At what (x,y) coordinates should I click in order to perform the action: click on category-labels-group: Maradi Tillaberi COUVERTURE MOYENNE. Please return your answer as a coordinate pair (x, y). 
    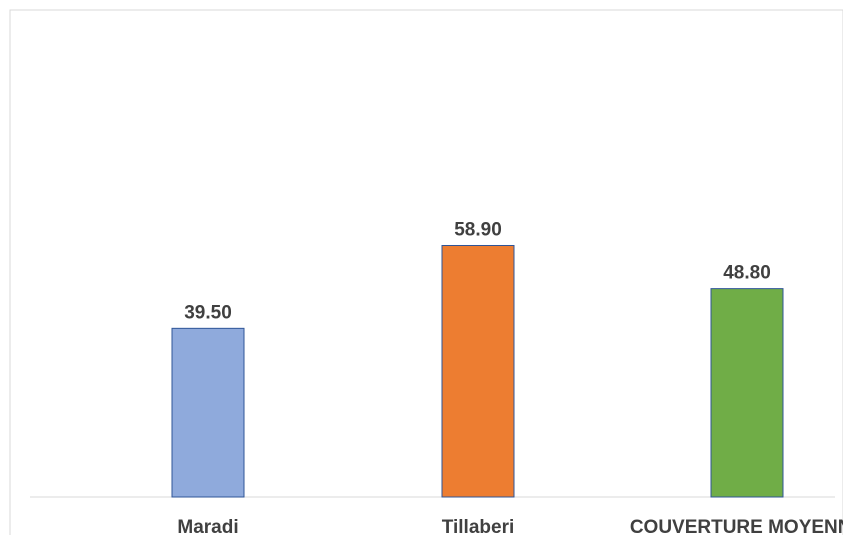
    Looking at the image, I should click on (510, 526).